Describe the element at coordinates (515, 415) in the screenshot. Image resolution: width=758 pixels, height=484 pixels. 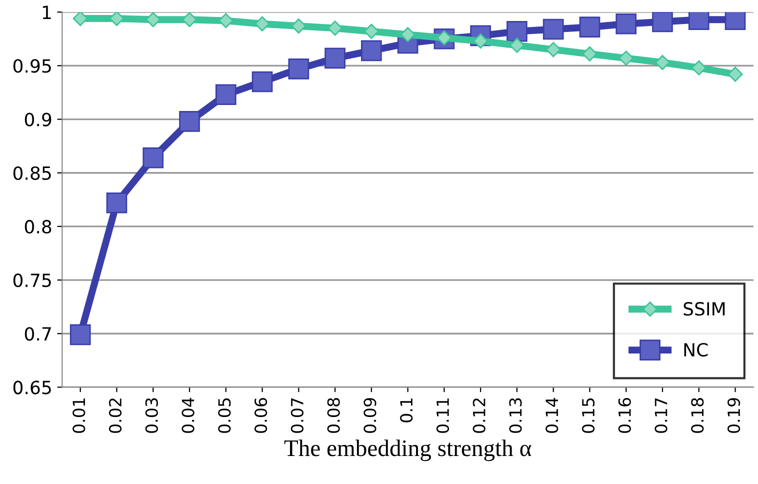
I see `x-tick-label: 0.13` at that location.